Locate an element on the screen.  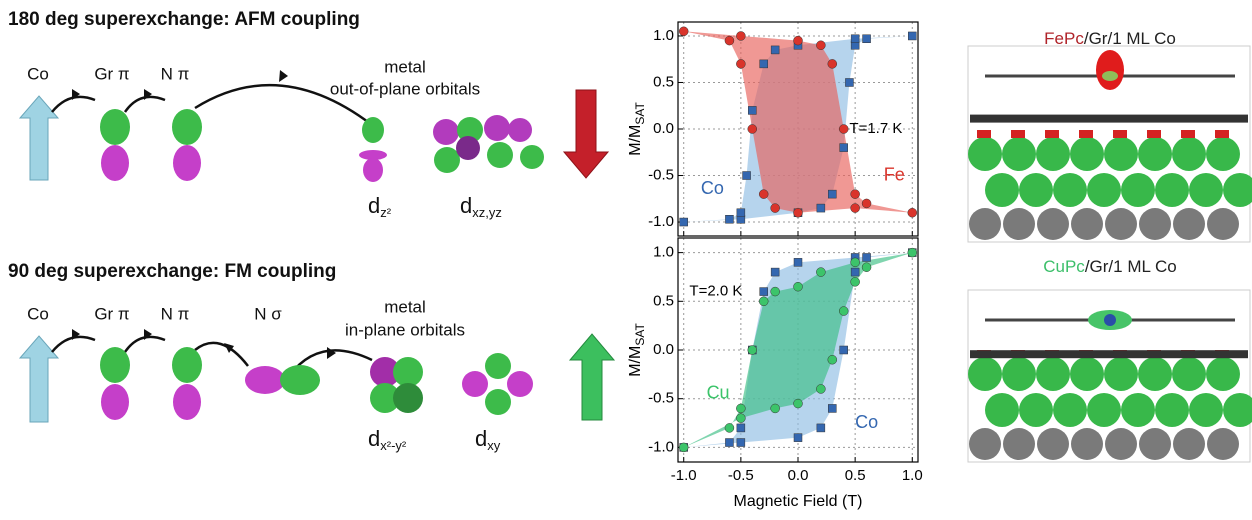
row-title: 90 deg superexchange: FM coupling is located at coordinates (172, 271).